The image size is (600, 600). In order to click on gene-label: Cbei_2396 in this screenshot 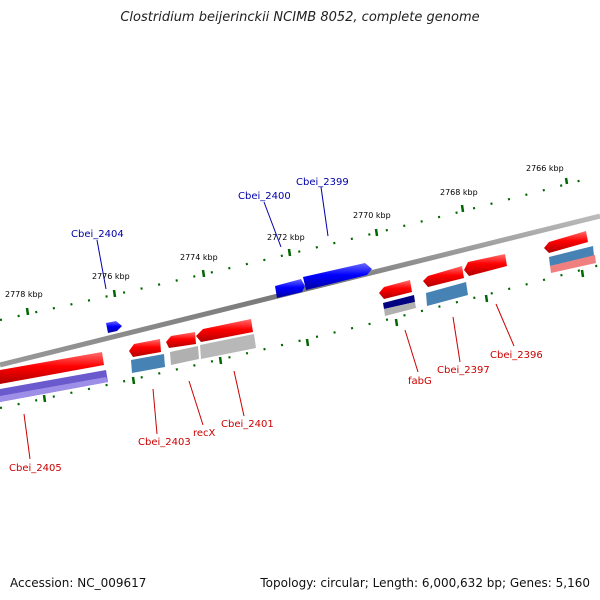, I will do `click(516, 355)`.